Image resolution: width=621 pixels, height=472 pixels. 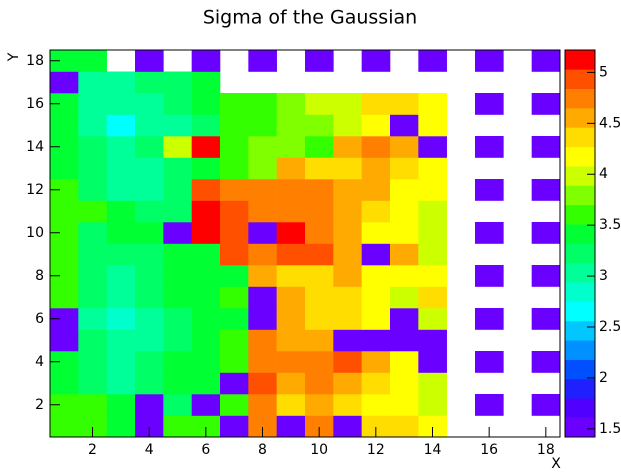 What do you see at coordinates (610, 429) in the screenshot?
I see `z-tick-label: 1.5` at bounding box center [610, 429].